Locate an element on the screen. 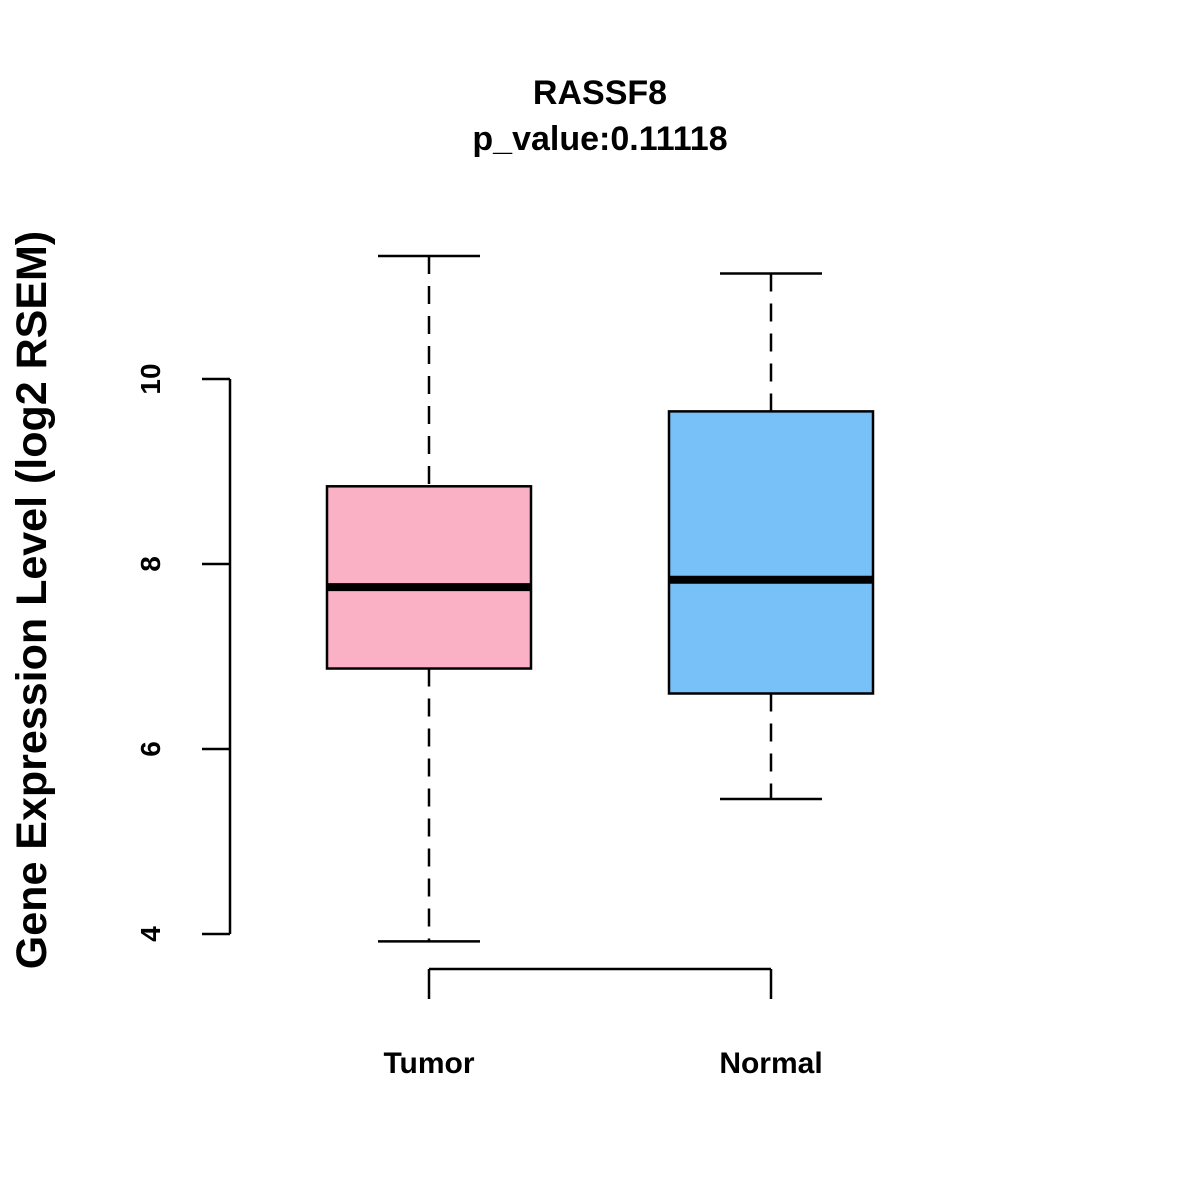 This screenshot has height=1200, width=1200. y-tick-label: 6 is located at coordinates (150, 749).